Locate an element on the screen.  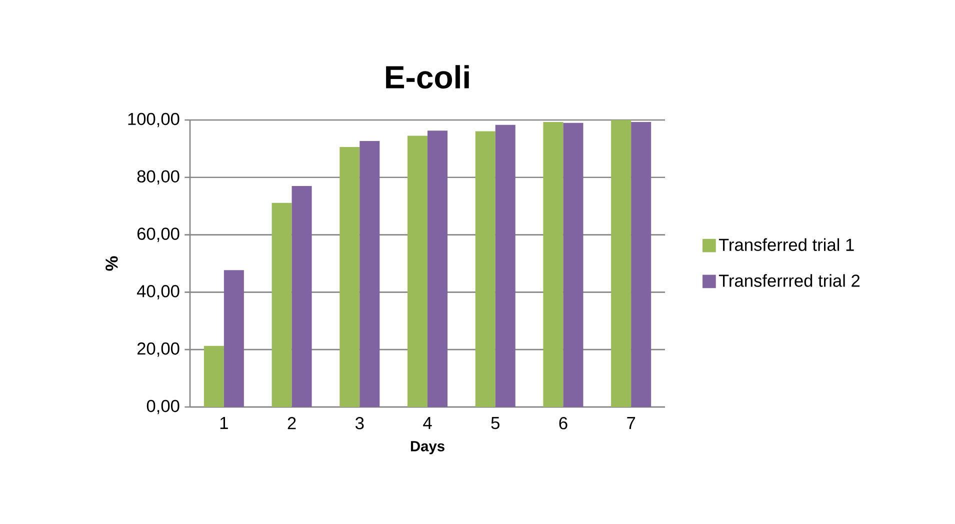
x-axis-title: Days is located at coordinates (427, 447).